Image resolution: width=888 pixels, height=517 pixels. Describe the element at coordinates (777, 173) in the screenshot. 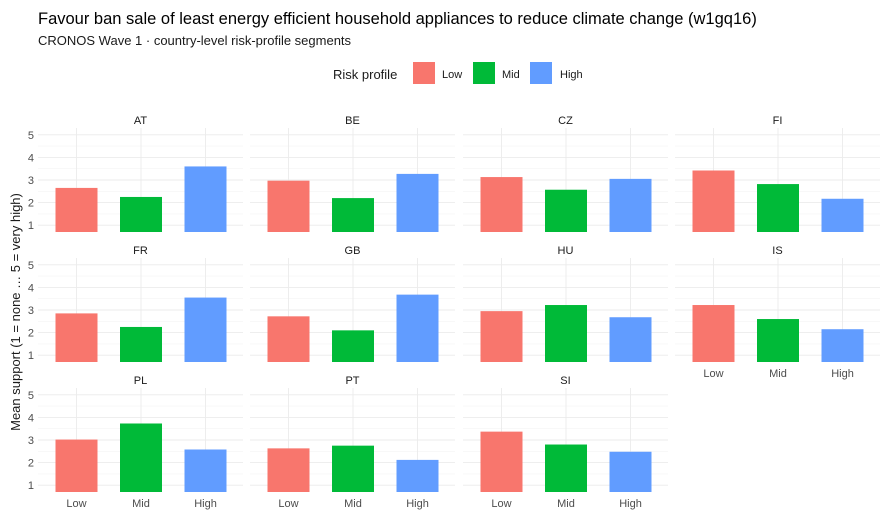

I see `facet-panel-fi: FI` at that location.